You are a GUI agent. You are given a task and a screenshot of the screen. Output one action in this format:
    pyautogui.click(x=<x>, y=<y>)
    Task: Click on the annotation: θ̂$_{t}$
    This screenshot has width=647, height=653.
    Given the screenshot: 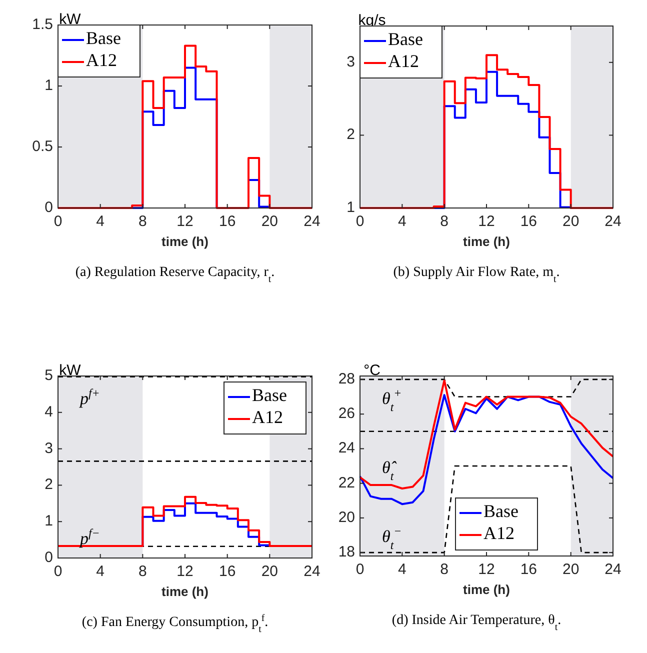 What is the action you would take?
    pyautogui.click(x=390, y=470)
    